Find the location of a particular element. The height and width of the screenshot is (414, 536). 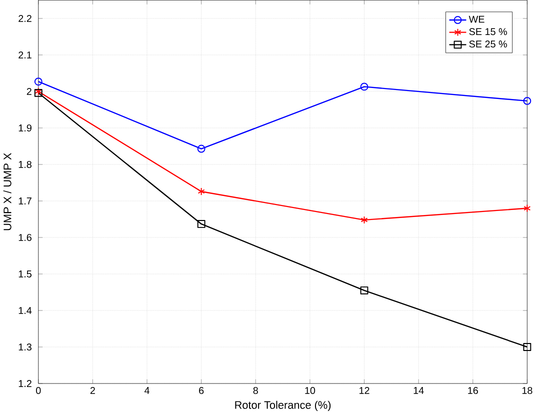

x-tick-label: 2 is located at coordinates (92, 390).